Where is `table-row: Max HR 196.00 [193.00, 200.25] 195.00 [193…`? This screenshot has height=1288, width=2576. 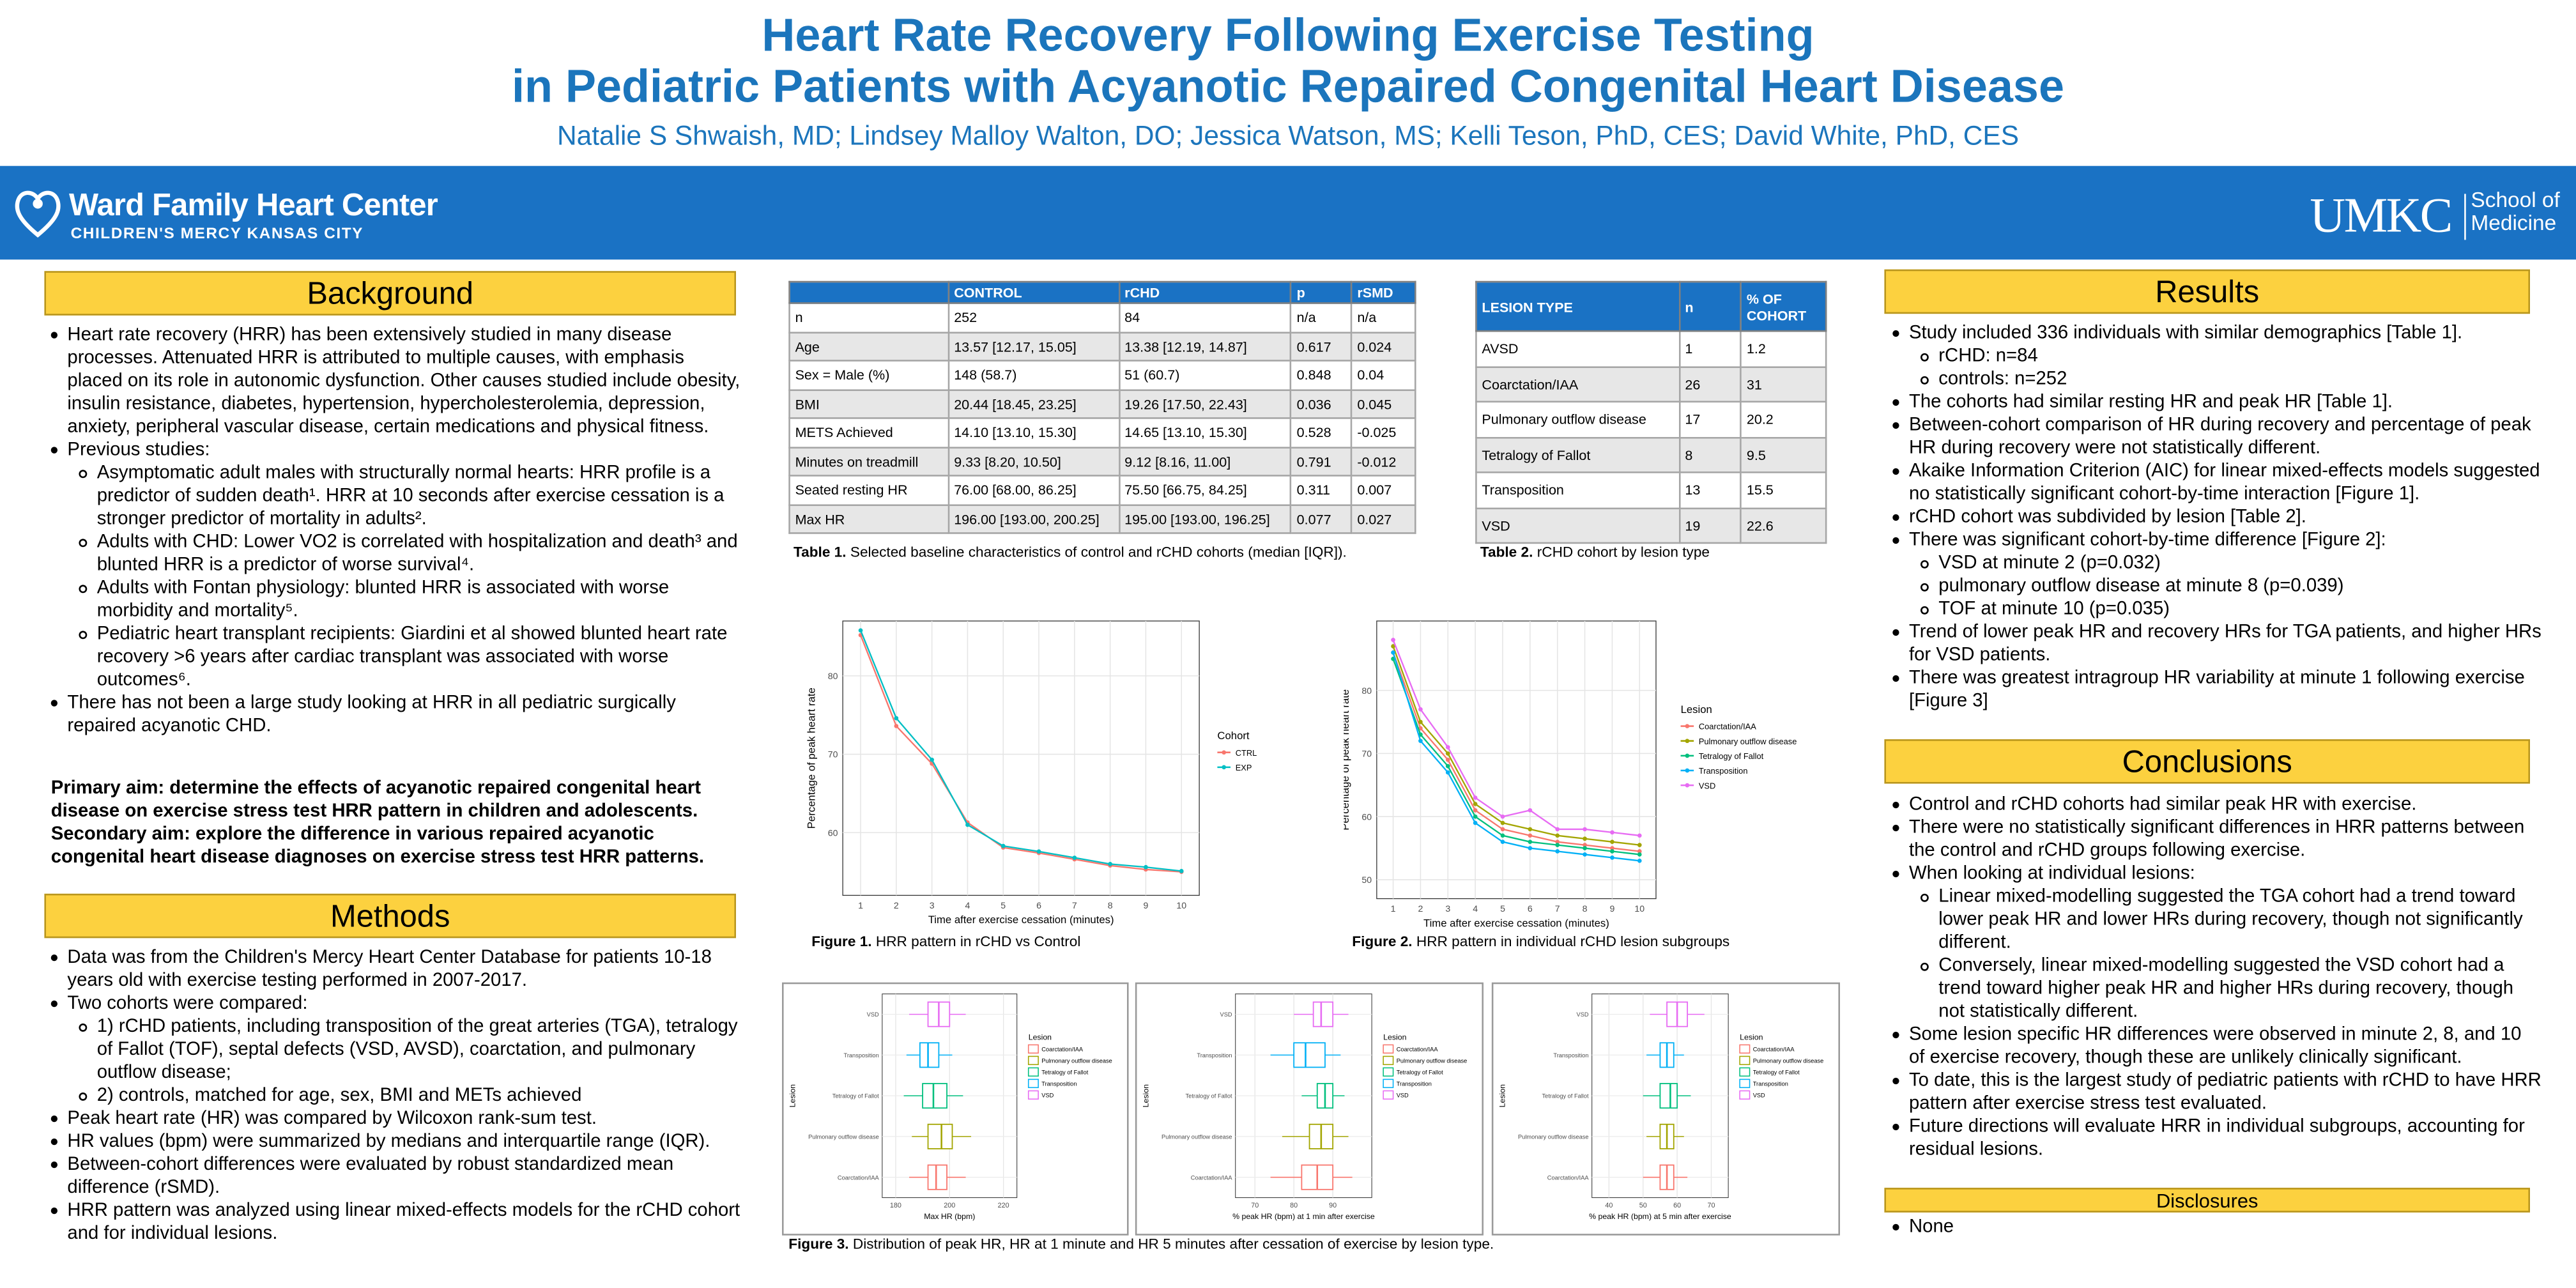
table-row: Max HR 196.00 [193.00, 200.25] 195.00 [193… is located at coordinates (1102, 518).